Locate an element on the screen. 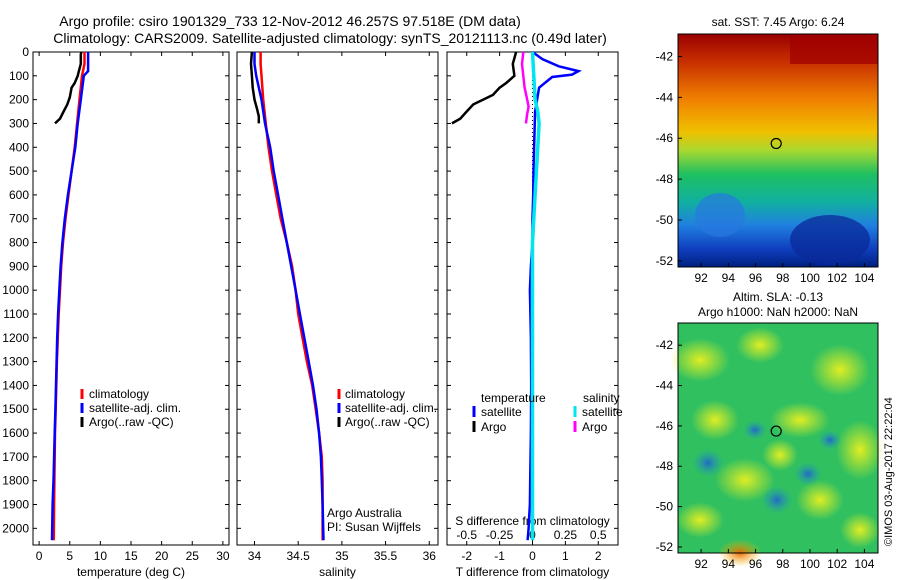 This screenshot has width=900, height=580. y-tick-label: 600 is located at coordinates (19, 195).